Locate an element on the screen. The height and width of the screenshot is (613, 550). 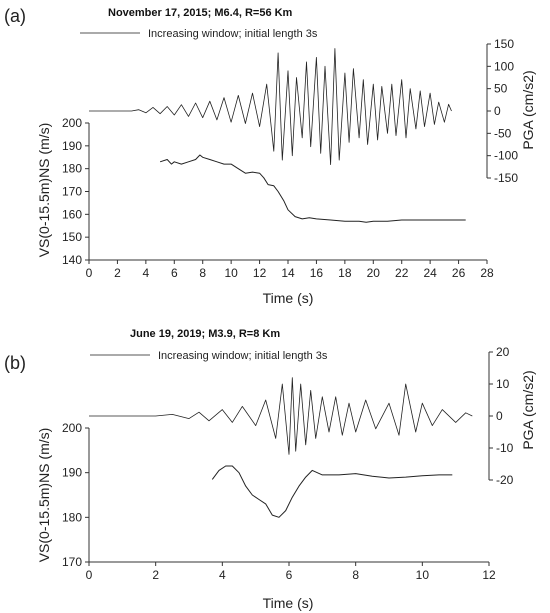
panel-b-left-tick-label: 200 is located at coordinates (72, 428).